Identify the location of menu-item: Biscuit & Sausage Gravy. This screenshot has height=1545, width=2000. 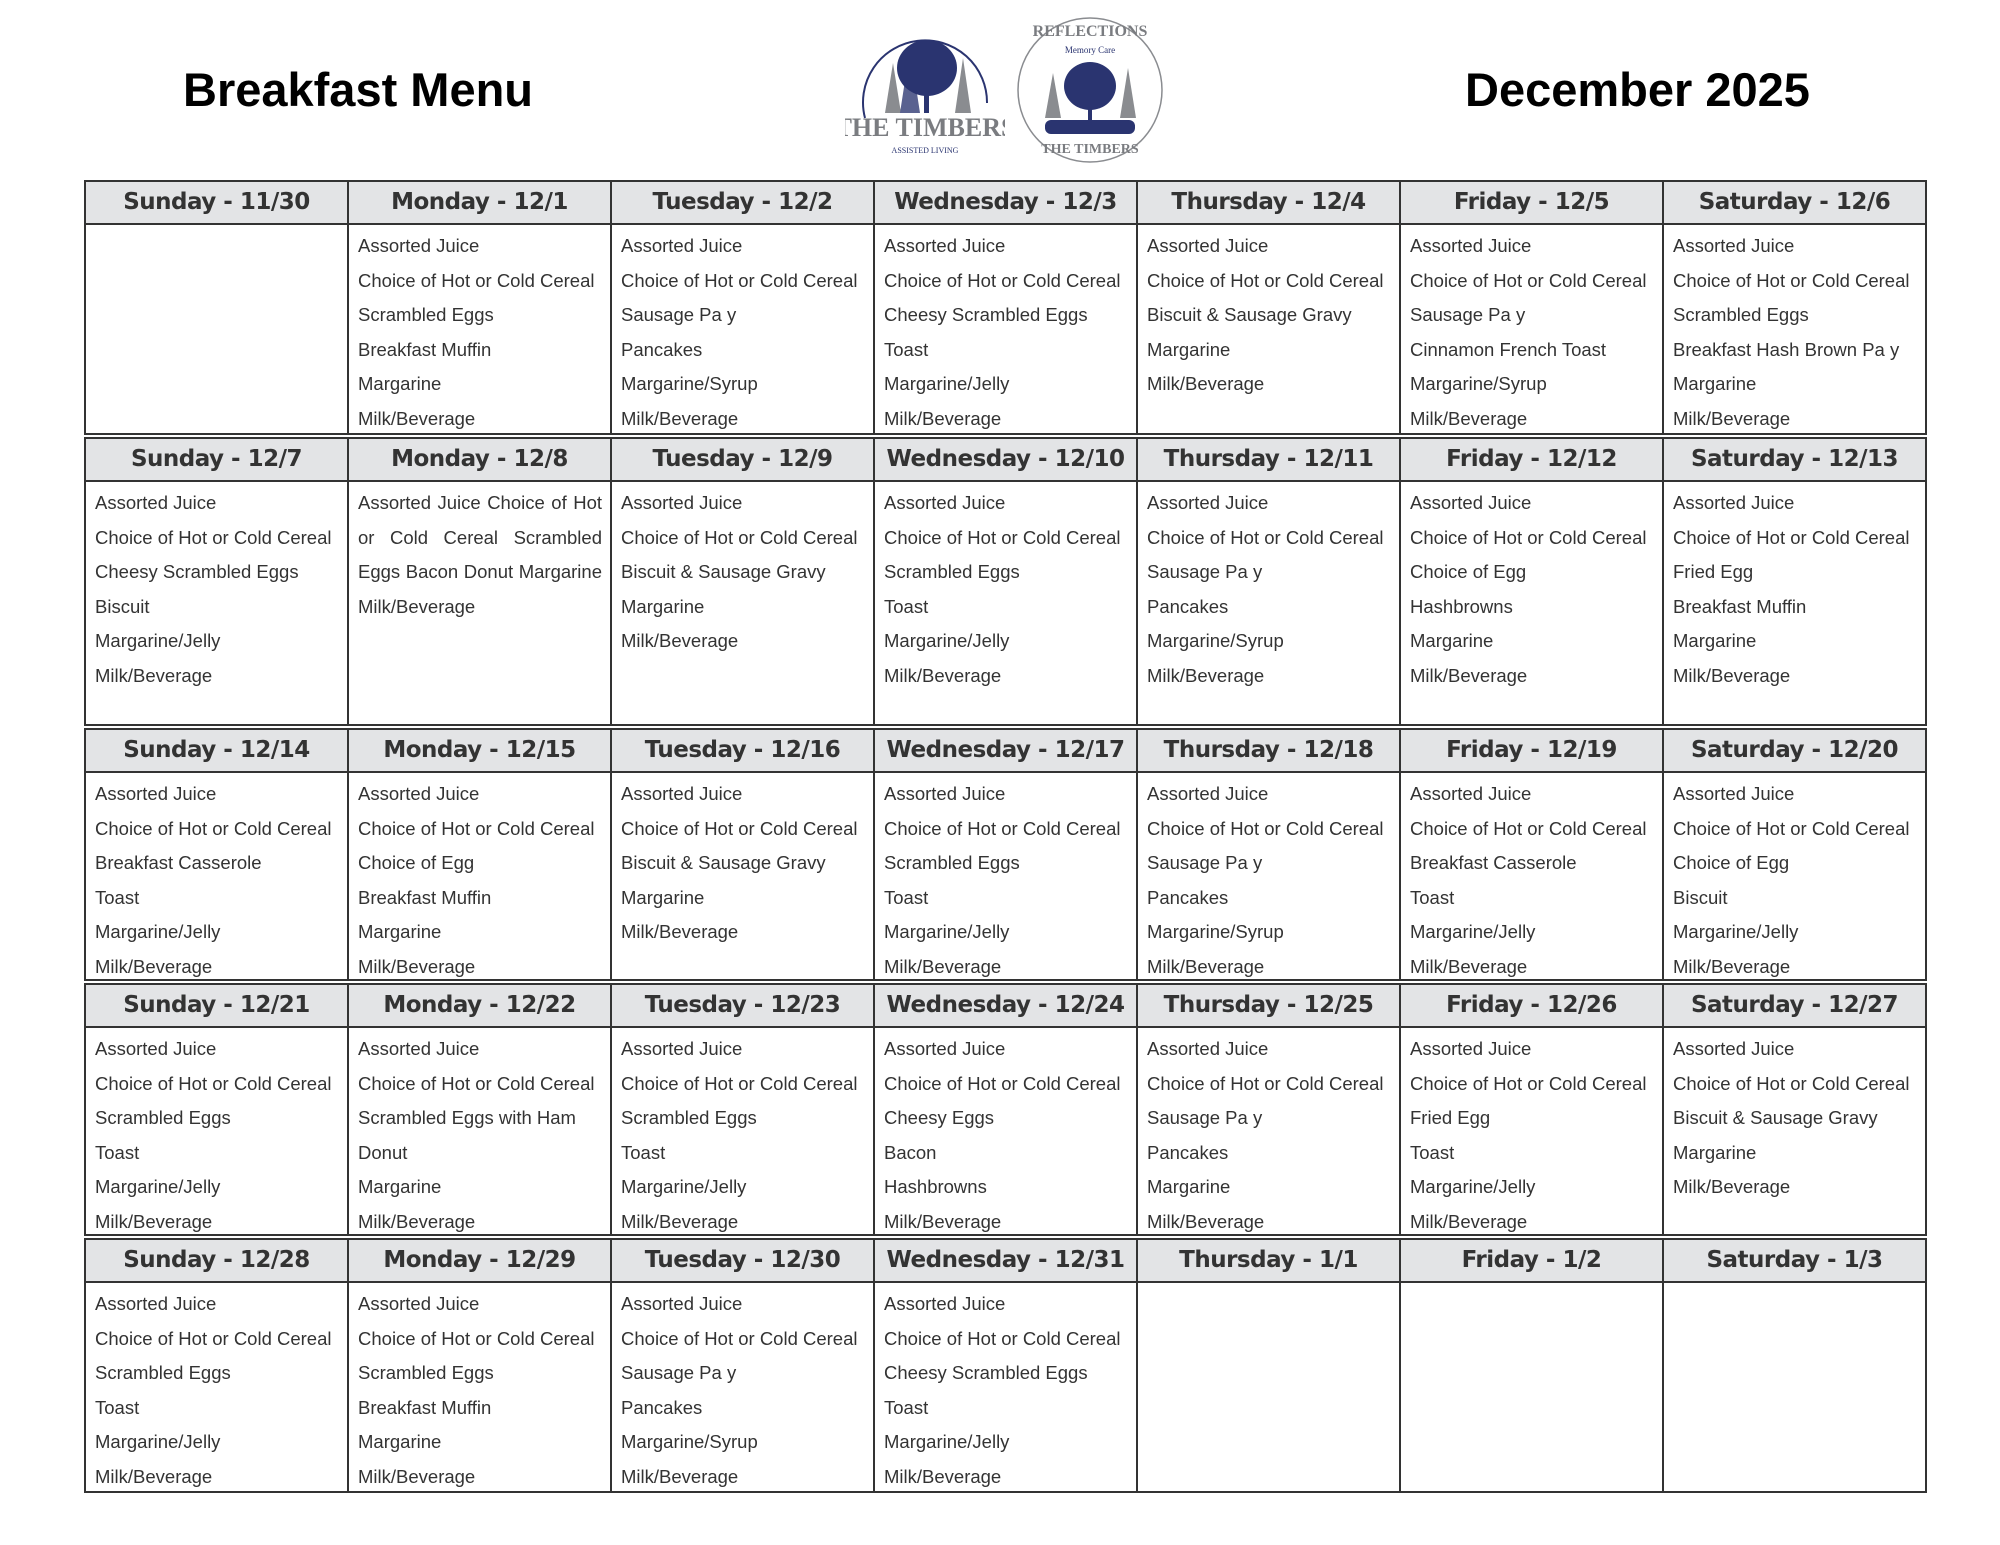
(723, 862).